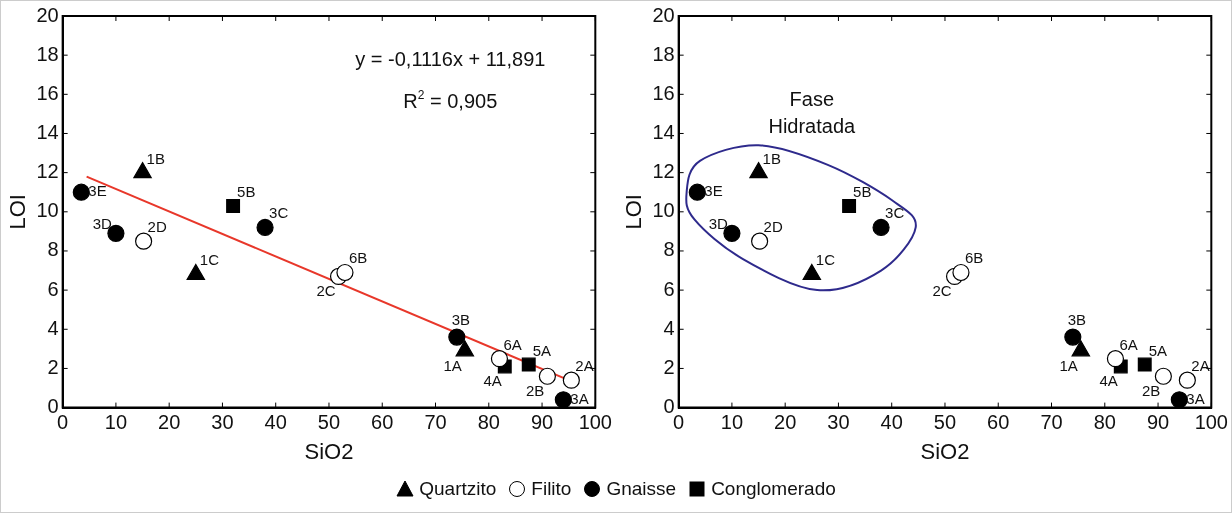 This screenshot has height=513, width=1232. What do you see at coordinates (641, 489) in the screenshot?
I see `legend-label: Gnaisse` at bounding box center [641, 489].